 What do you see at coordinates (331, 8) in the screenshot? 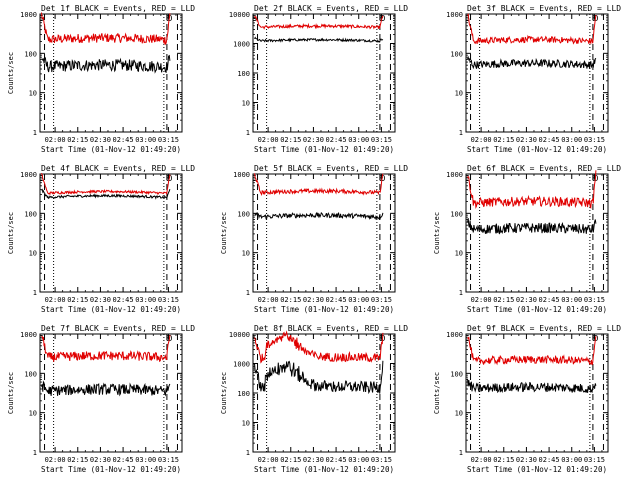
I see `panel-title: Det 2f BLACK = Events, RED = LLD` at bounding box center [331, 8].